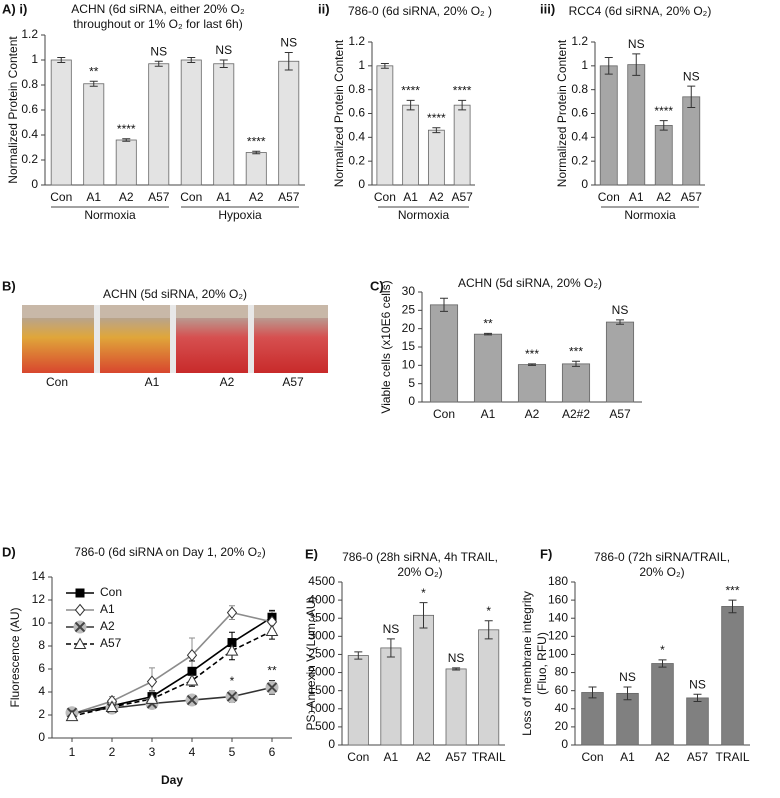 The height and width of the screenshot is (798, 780). What do you see at coordinates (732, 590) in the screenshot?
I see `significance-label: ***` at bounding box center [732, 590].